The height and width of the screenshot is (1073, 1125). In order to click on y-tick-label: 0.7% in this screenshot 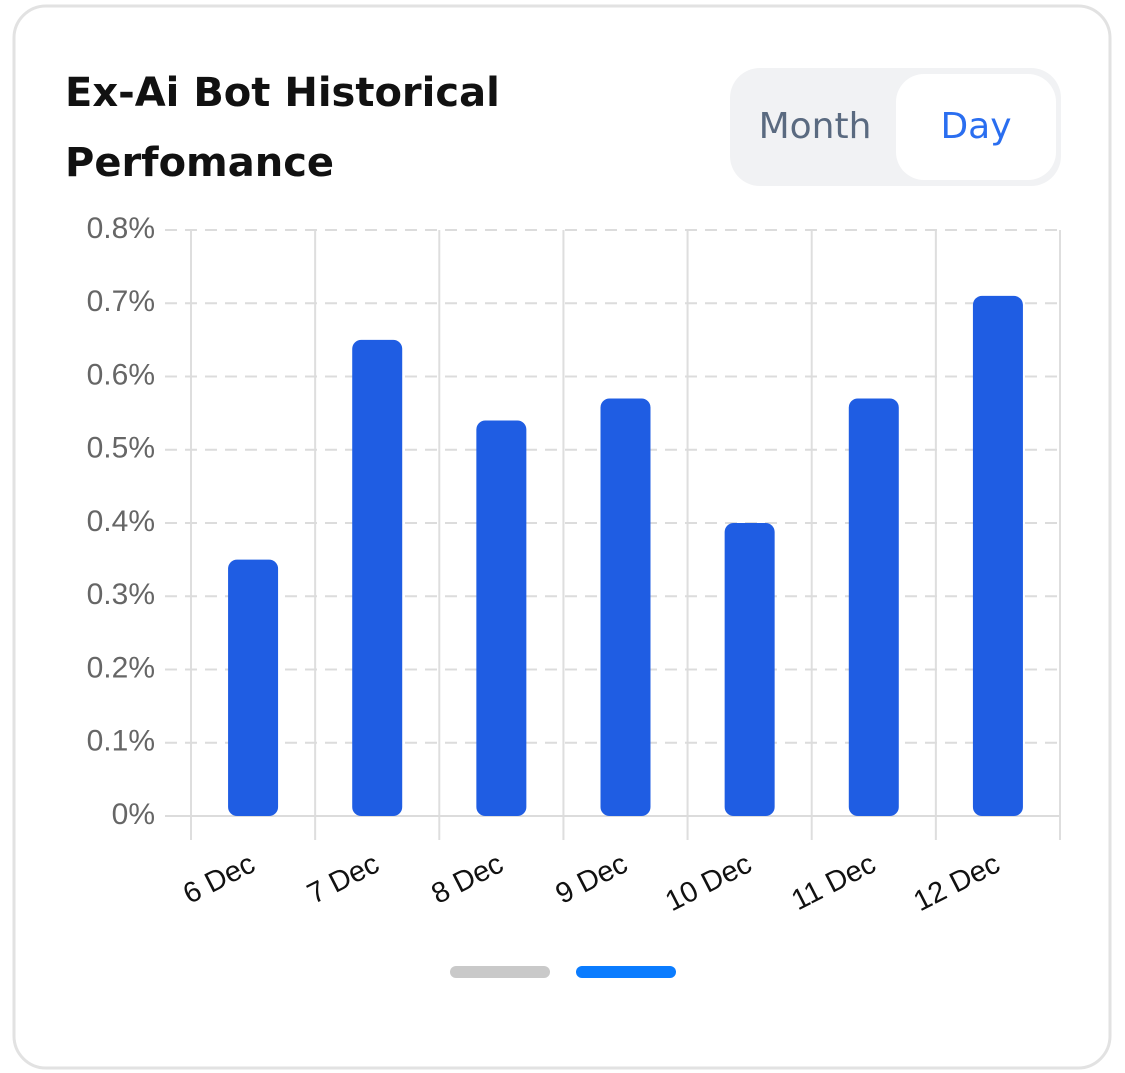, I will do `click(121, 301)`.